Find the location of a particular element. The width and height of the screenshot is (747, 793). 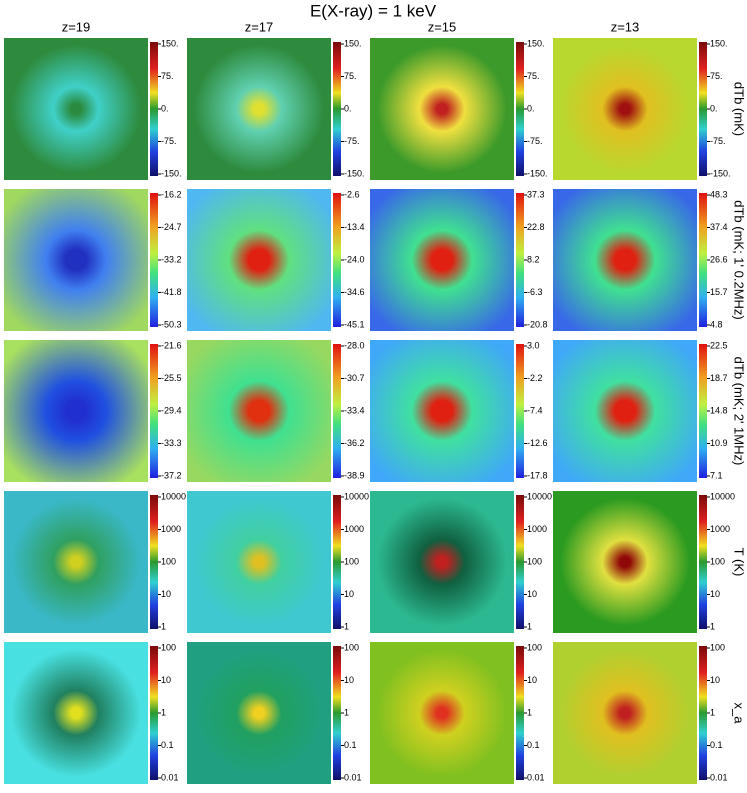

colorbar-tick-label: -24.0 is located at coordinates (354, 259).